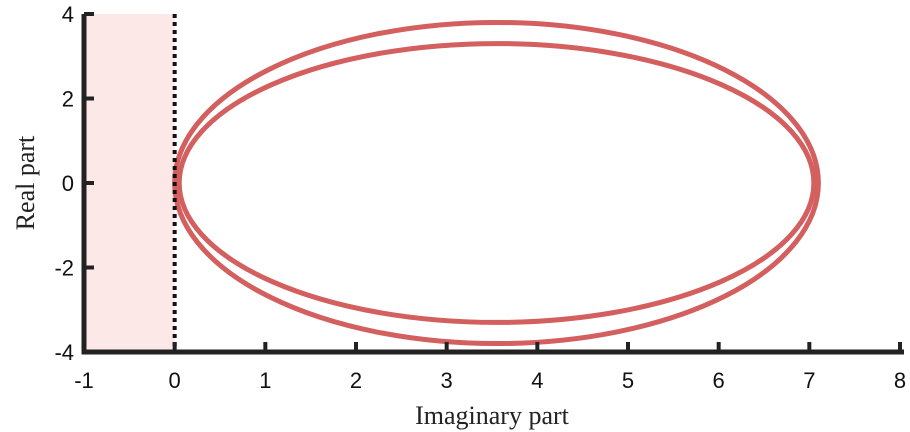 This screenshot has height=432, width=910. I want to click on x-tick-label: 3, so click(447, 380).